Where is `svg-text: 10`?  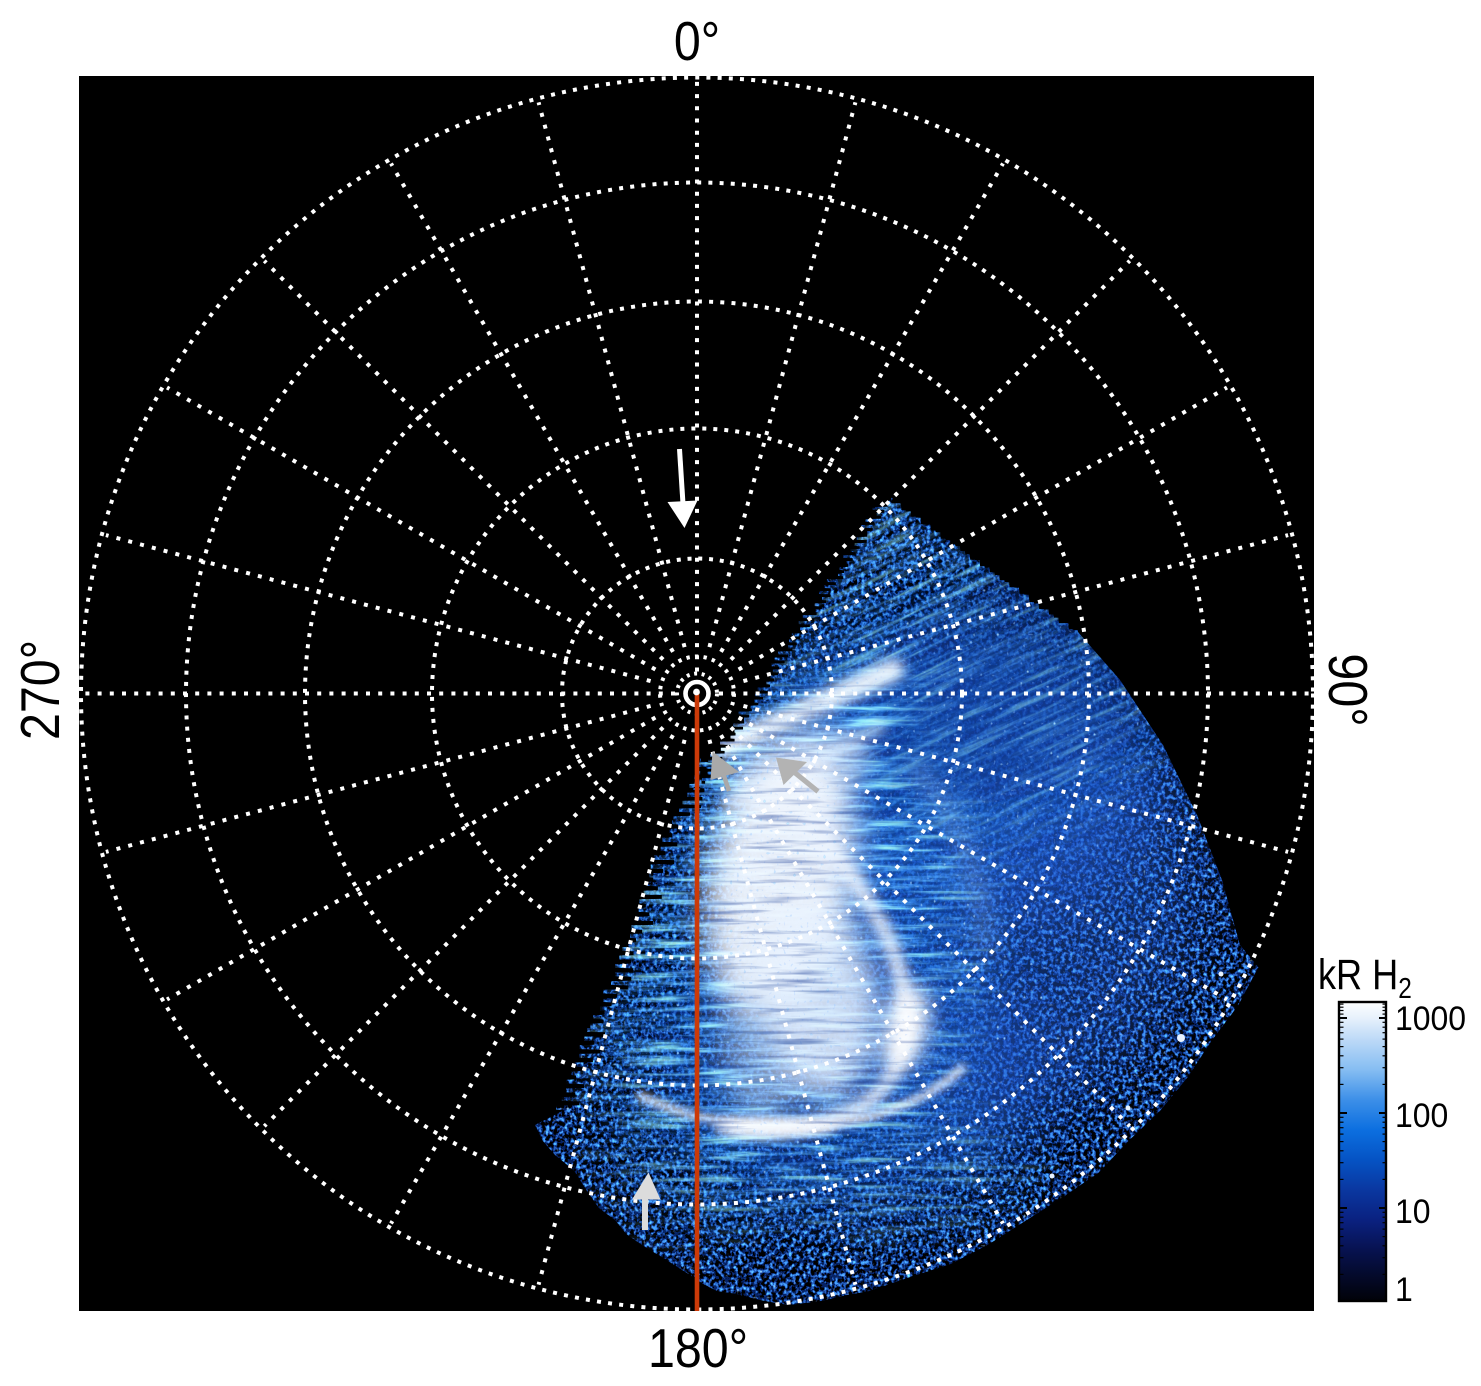
svg-text: 10 is located at coordinates (1413, 1211).